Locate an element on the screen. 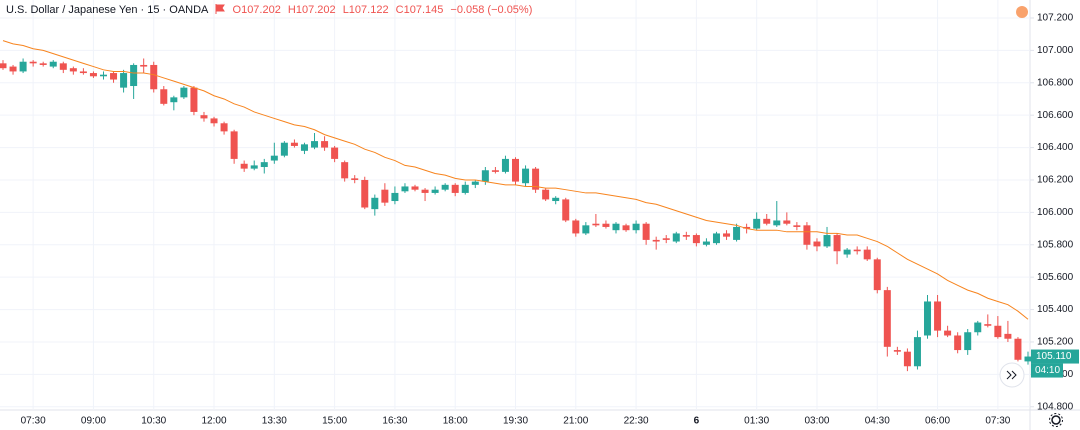 Image resolution: width=1080 pixels, height=430 pixels. y-tick-label: 107.200 is located at coordinates (1055, 18).